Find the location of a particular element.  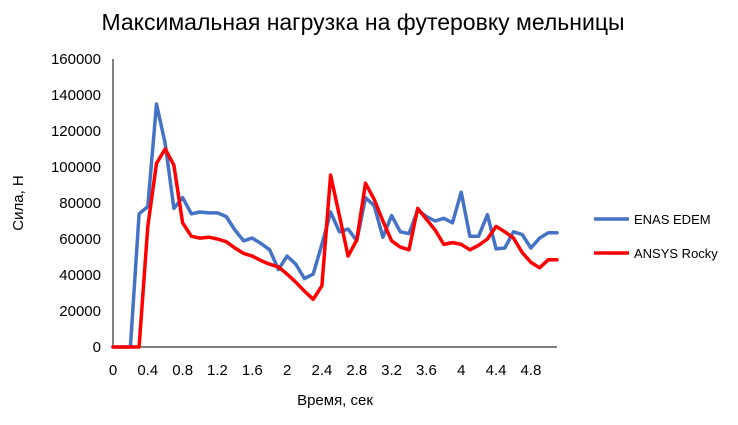

y-tick-label: 40000 is located at coordinates (80, 275).